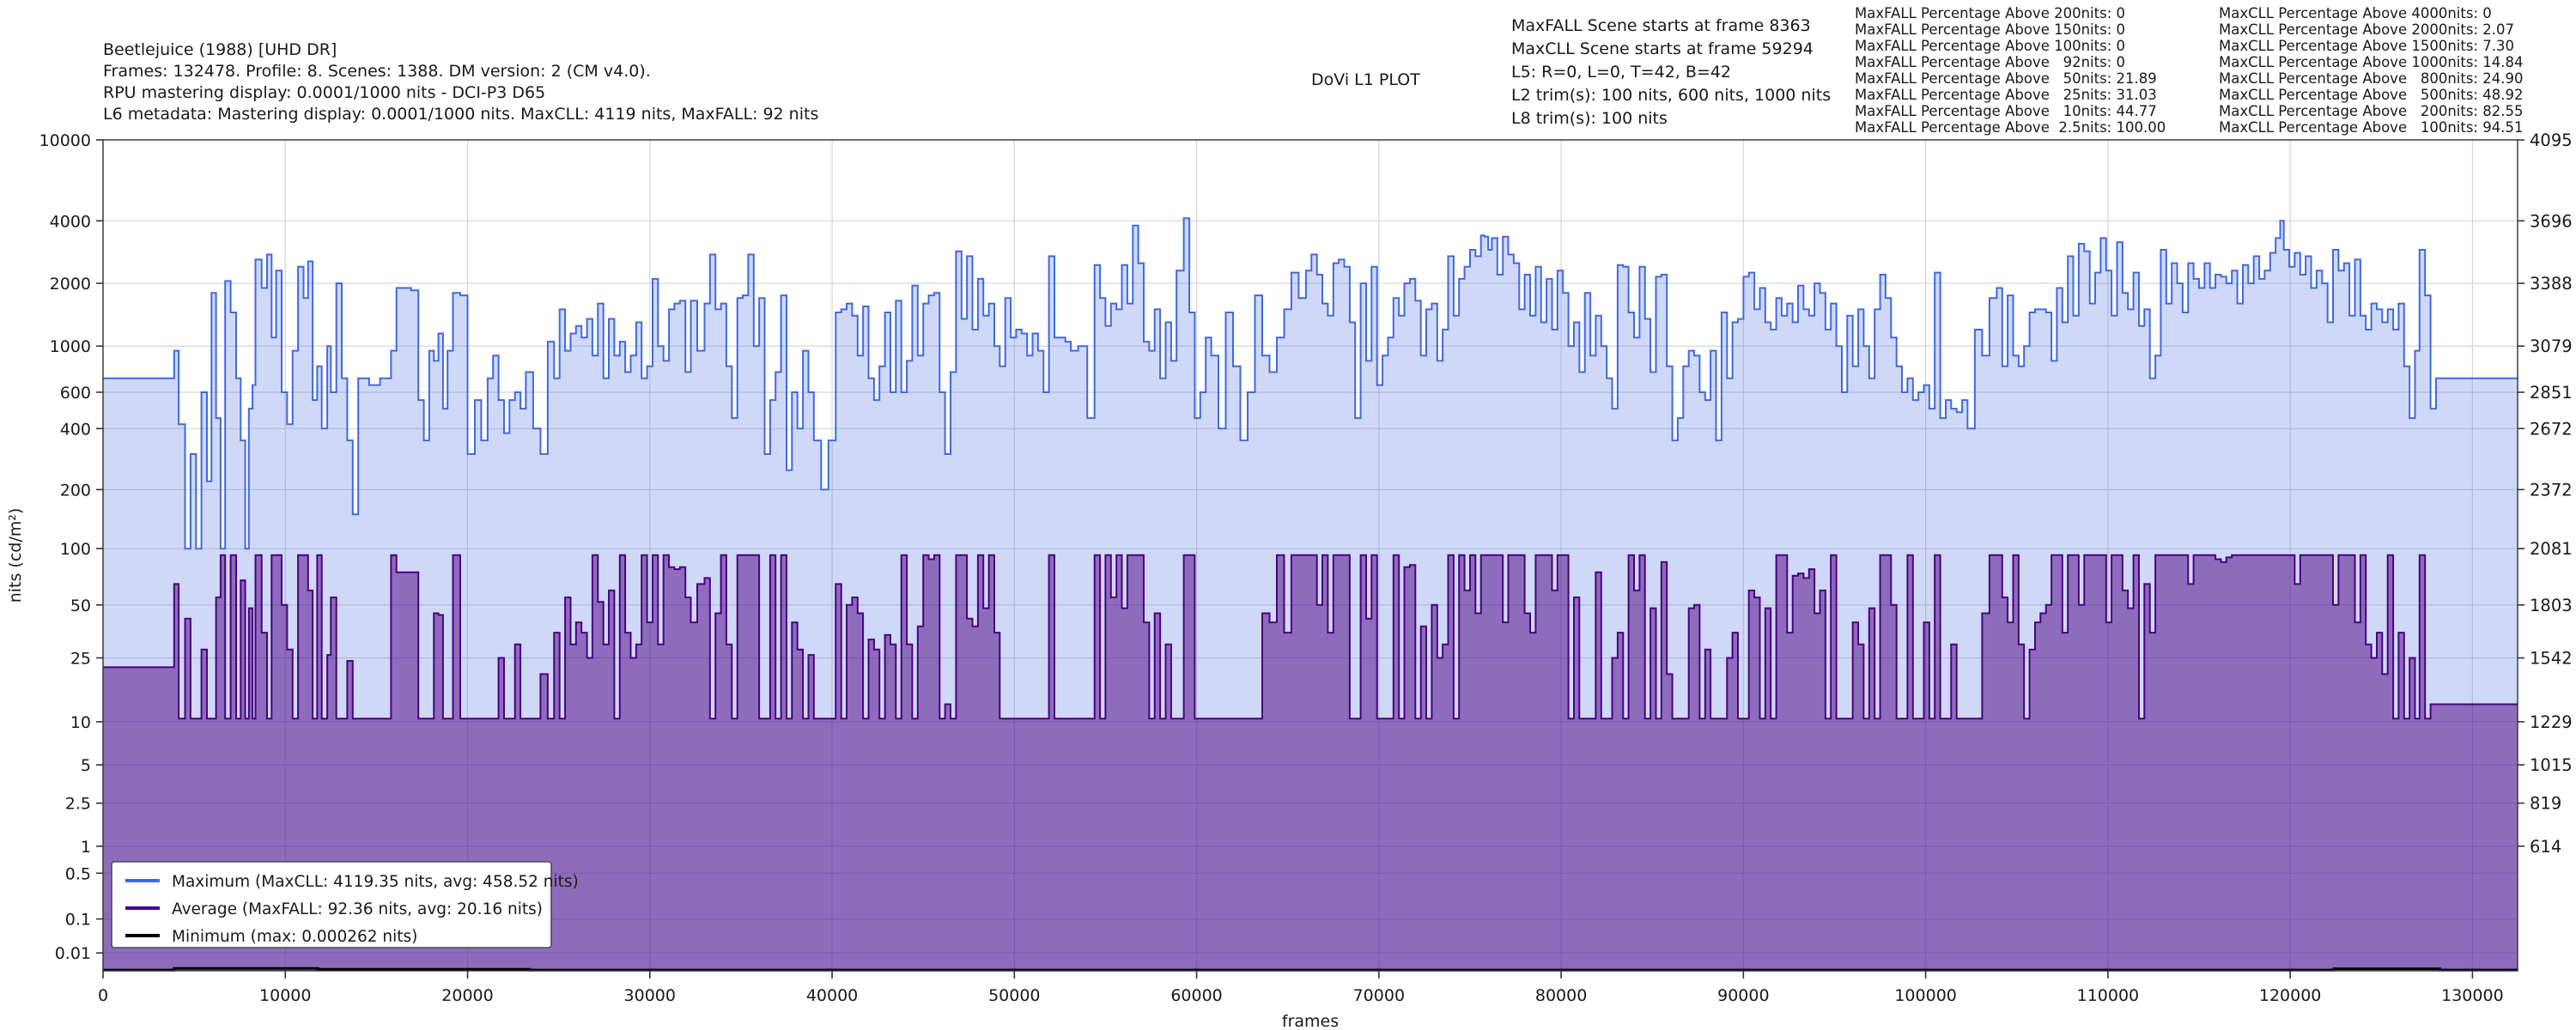  I want to click on y-axis-label: nits (cd/m²), so click(15, 555).